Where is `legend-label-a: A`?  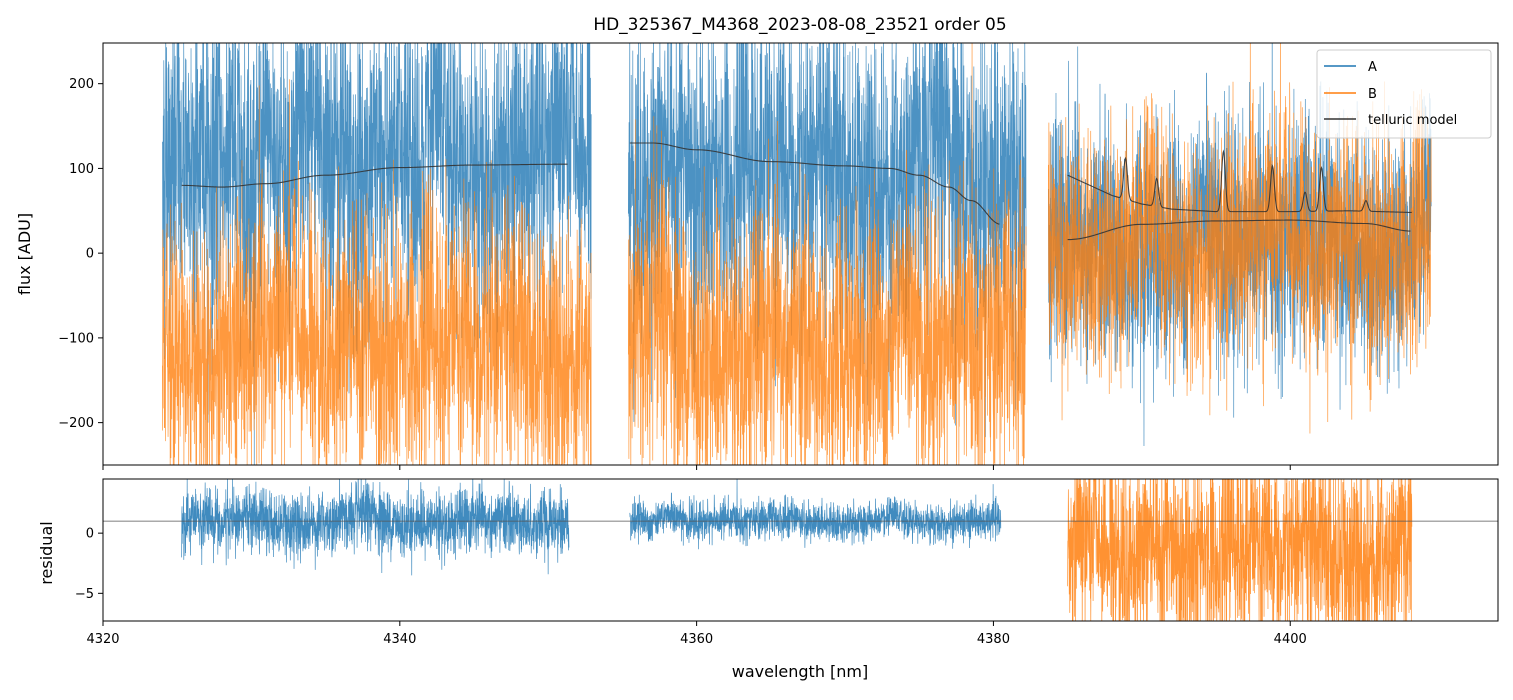 legend-label-a: A is located at coordinates (1372, 67).